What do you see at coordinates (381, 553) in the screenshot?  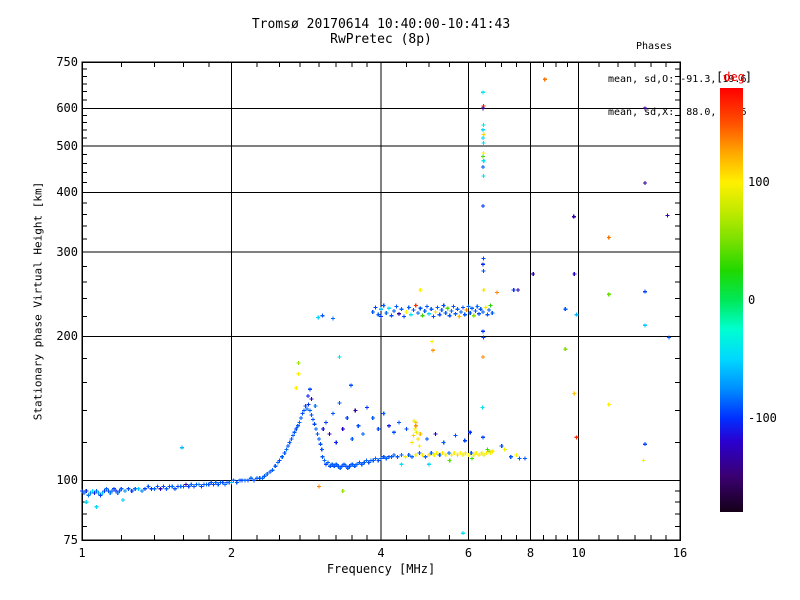 I see `x-tick-label: 4` at bounding box center [381, 553].